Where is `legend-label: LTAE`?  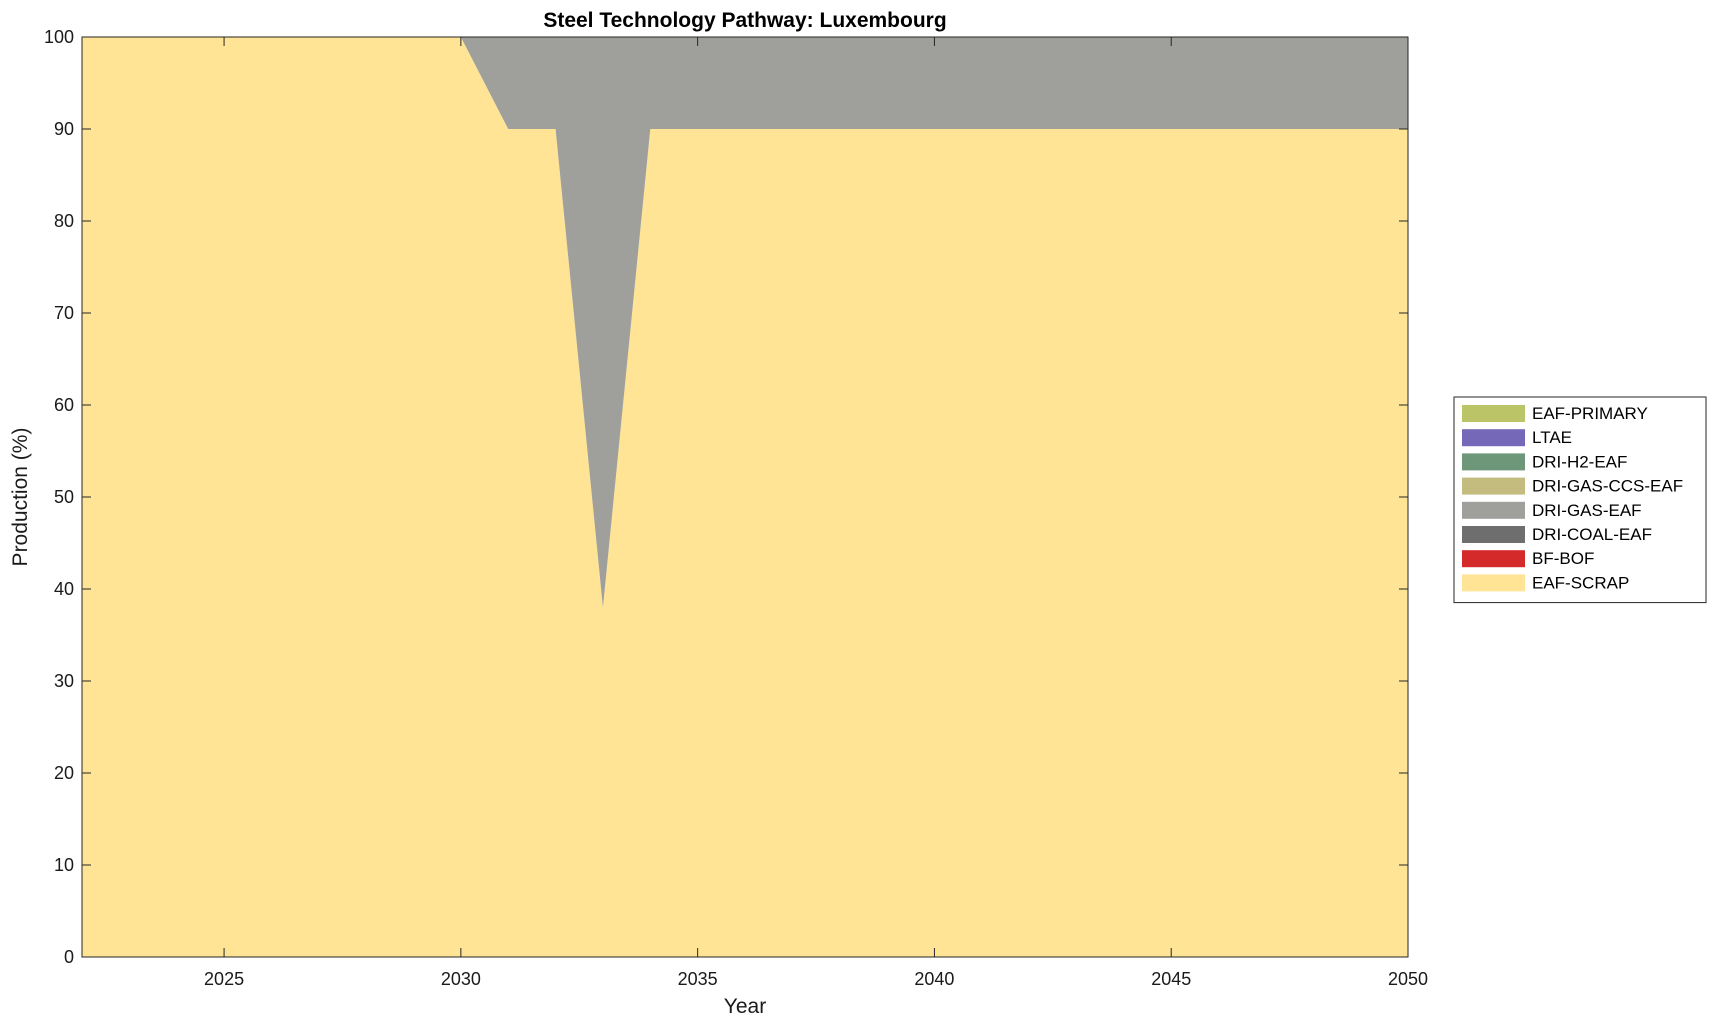 legend-label: LTAE is located at coordinates (1552, 437).